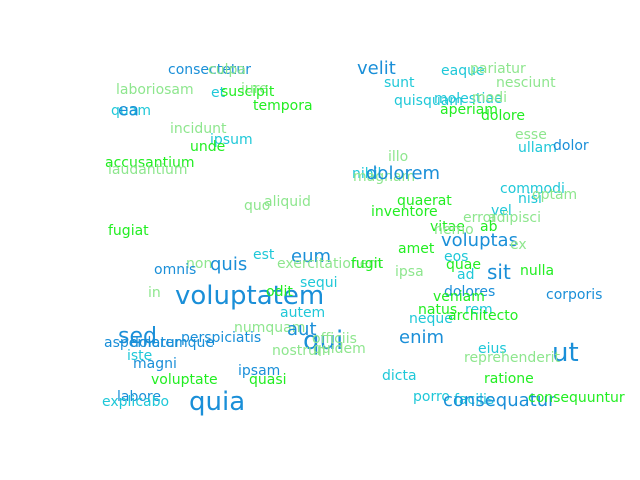 Image resolution: width=640 pixels, height=480 pixels. I want to click on cloud-word-fugiat: fugiat, so click(128, 231).